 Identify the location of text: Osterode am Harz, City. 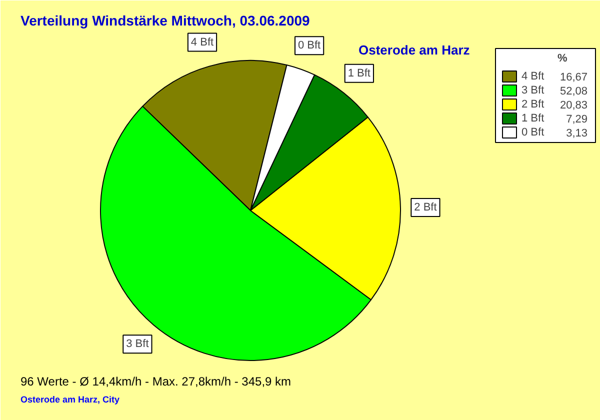
(70, 399).